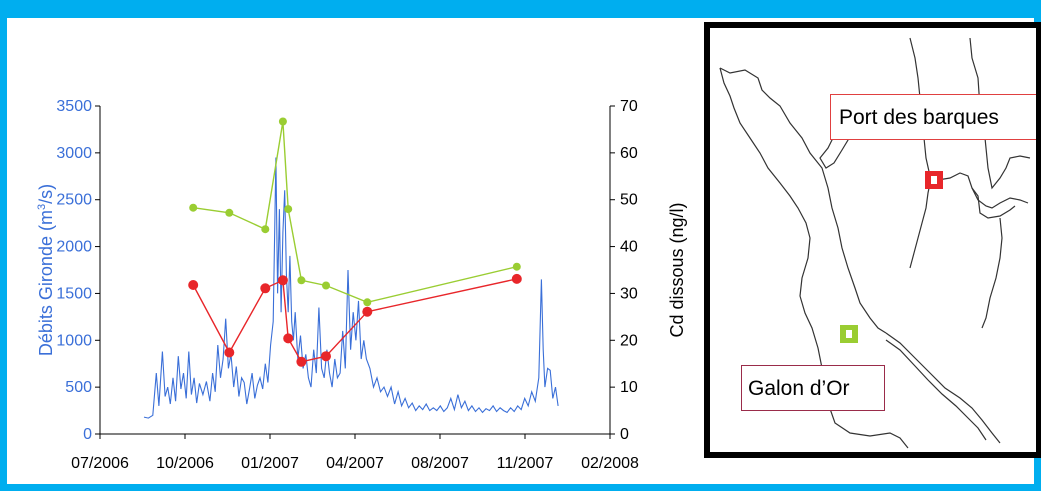  Describe the element at coordinates (3, 245) in the screenshot. I see `frame-left-bar` at that location.